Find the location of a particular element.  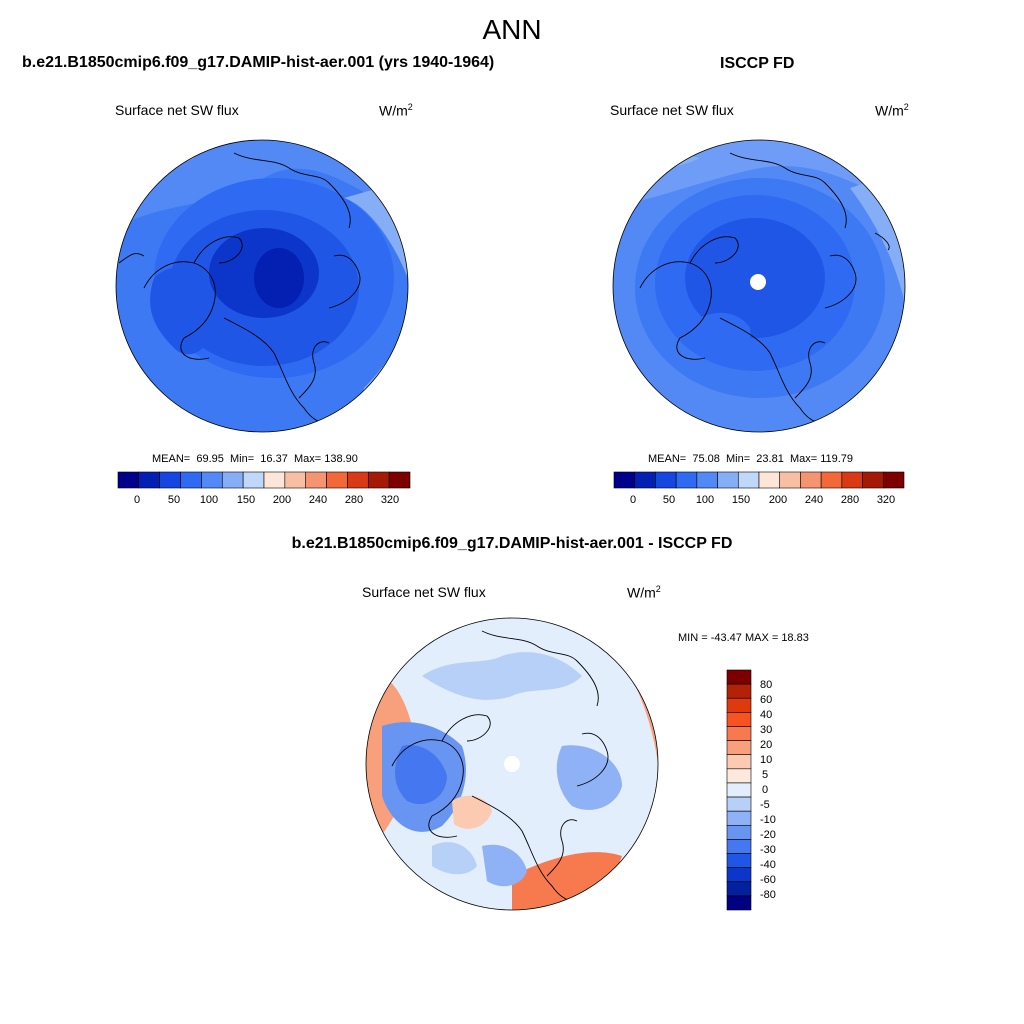

cb3-label: -40 is located at coordinates (768, 865).